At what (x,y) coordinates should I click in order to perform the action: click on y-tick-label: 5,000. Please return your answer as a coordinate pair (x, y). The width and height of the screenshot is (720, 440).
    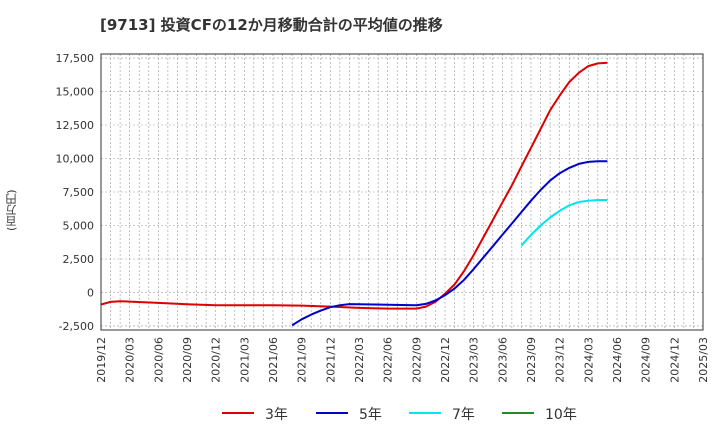
    Looking at the image, I should click on (79, 225).